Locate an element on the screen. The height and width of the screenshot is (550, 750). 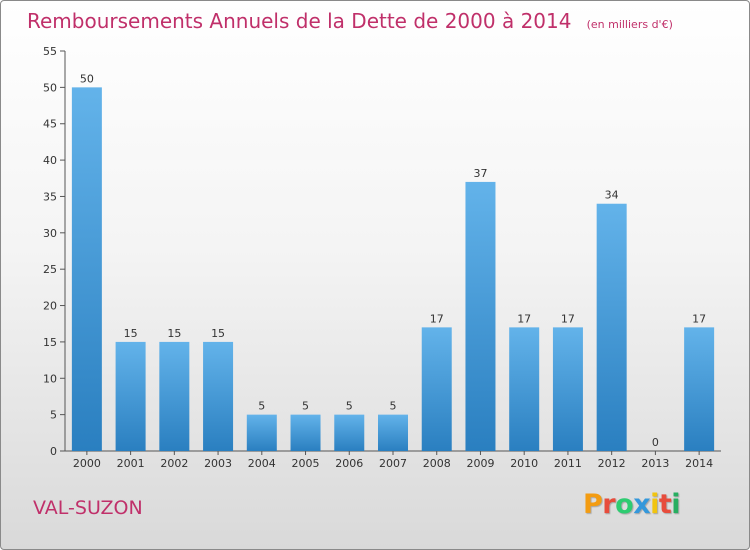
bar-2003 is located at coordinates (218, 396).